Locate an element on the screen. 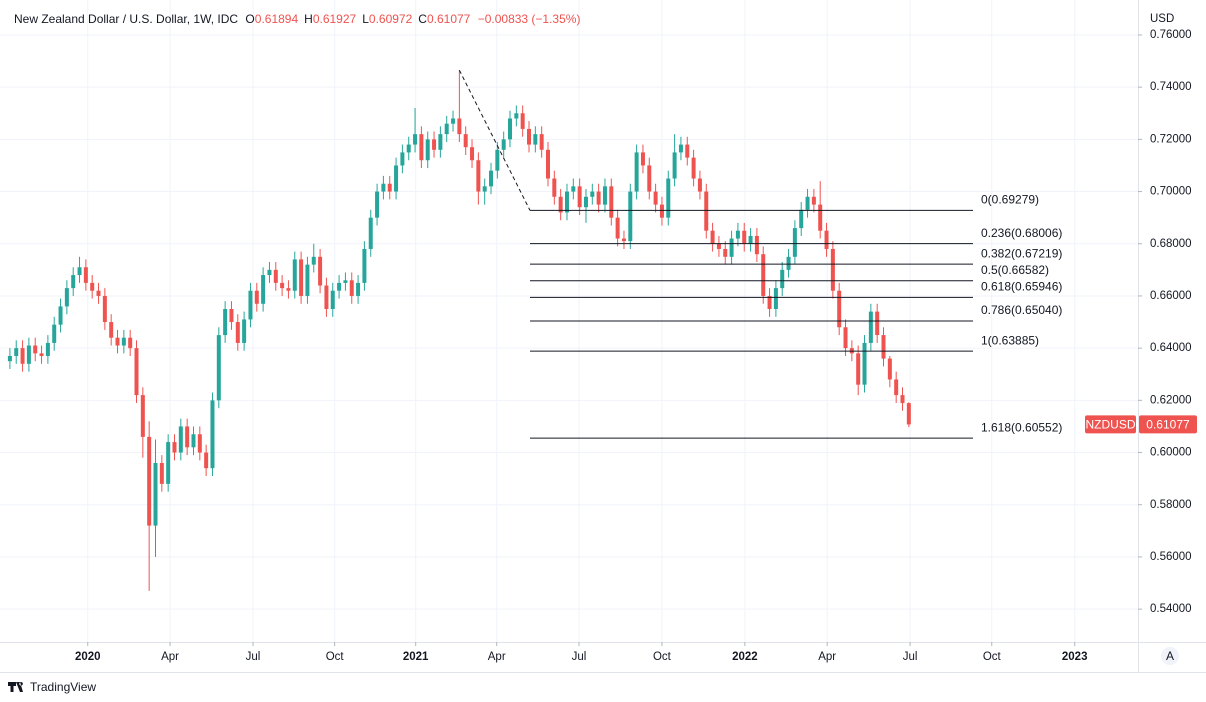 This screenshot has height=702, width=1206. ohlc-value: 0.61077 is located at coordinates (449, 19).